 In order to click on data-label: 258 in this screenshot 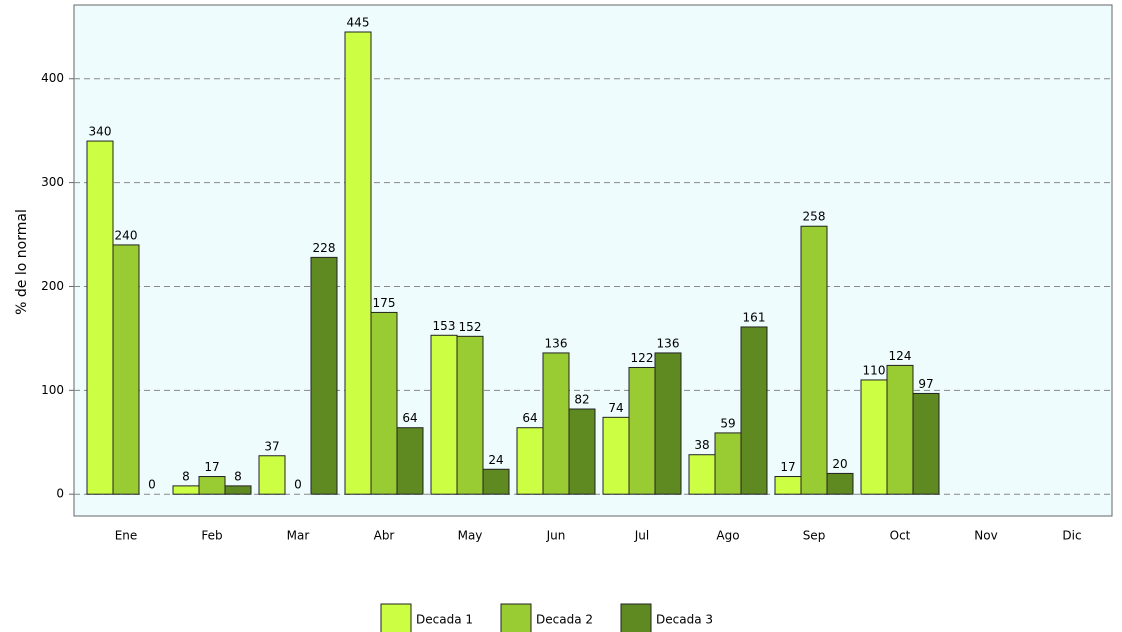, I will do `click(814, 217)`.